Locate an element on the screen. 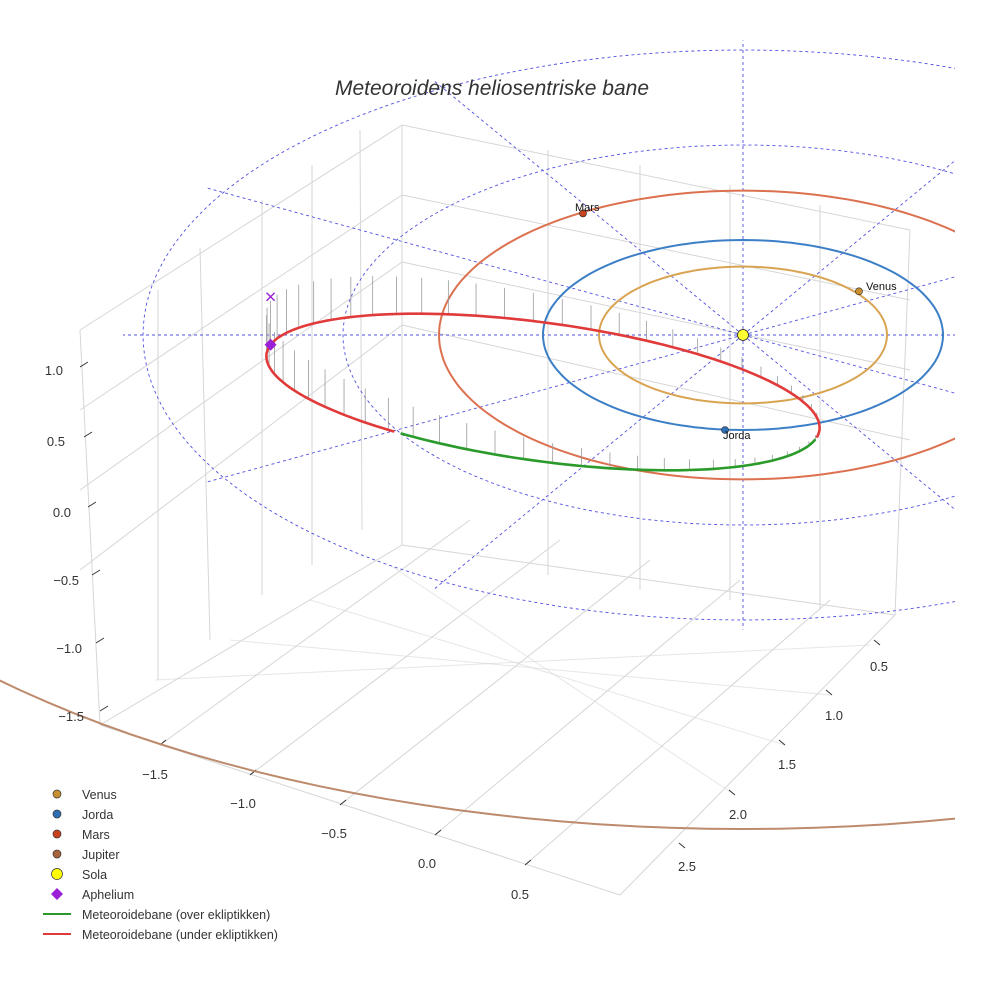 The width and height of the screenshot is (984, 984). z-tick-label: 1.0 is located at coordinates (54, 370).